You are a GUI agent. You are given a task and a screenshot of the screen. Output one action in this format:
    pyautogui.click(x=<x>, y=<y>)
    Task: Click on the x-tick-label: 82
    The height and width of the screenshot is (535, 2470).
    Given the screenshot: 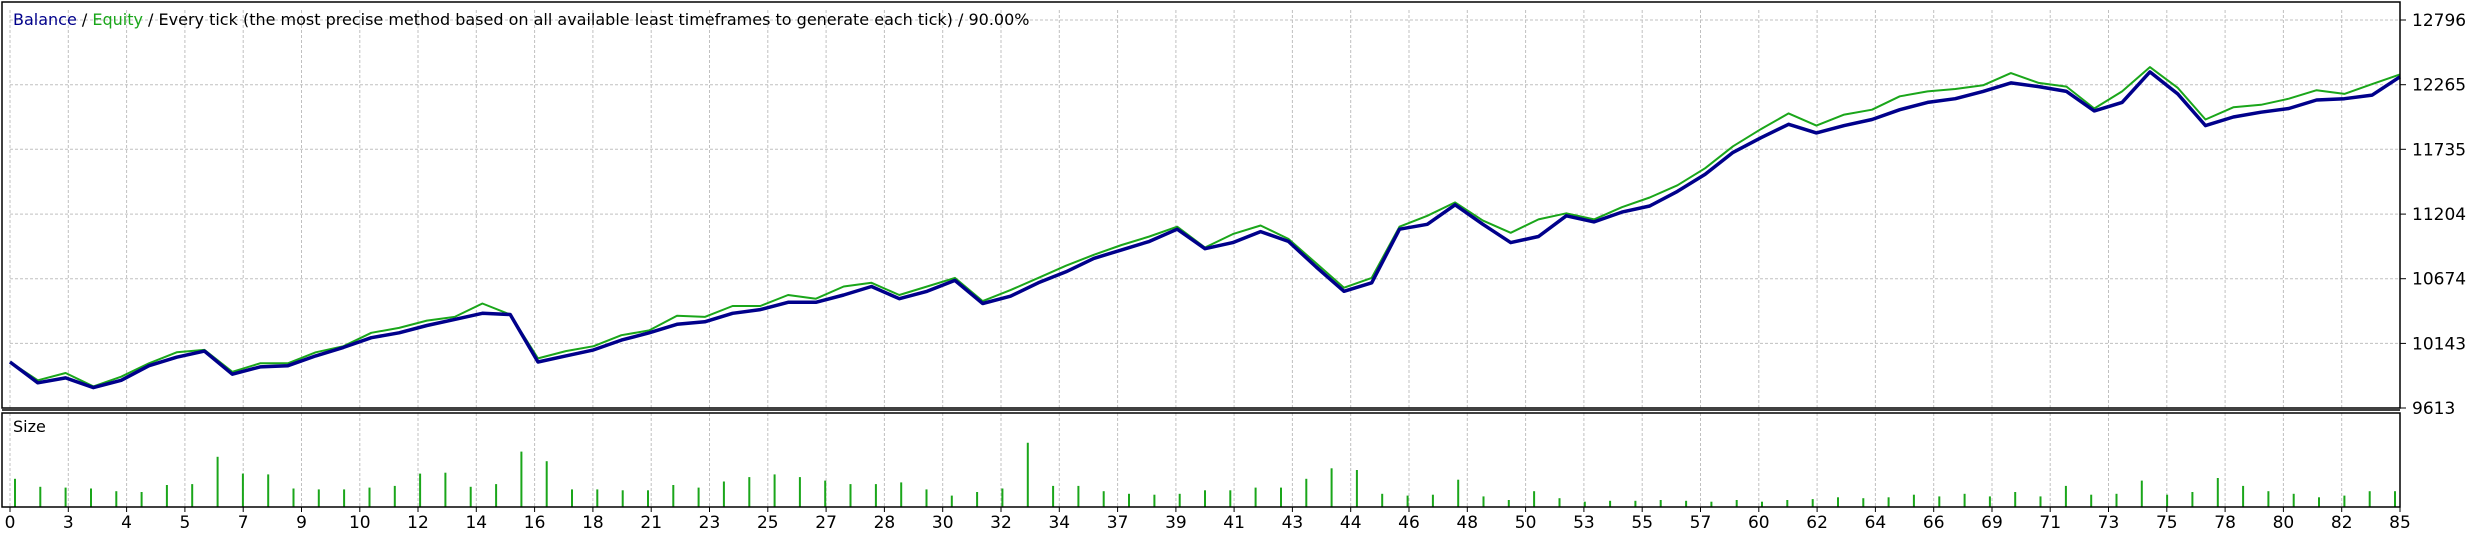 What is the action you would take?
    pyautogui.click(x=2342, y=523)
    